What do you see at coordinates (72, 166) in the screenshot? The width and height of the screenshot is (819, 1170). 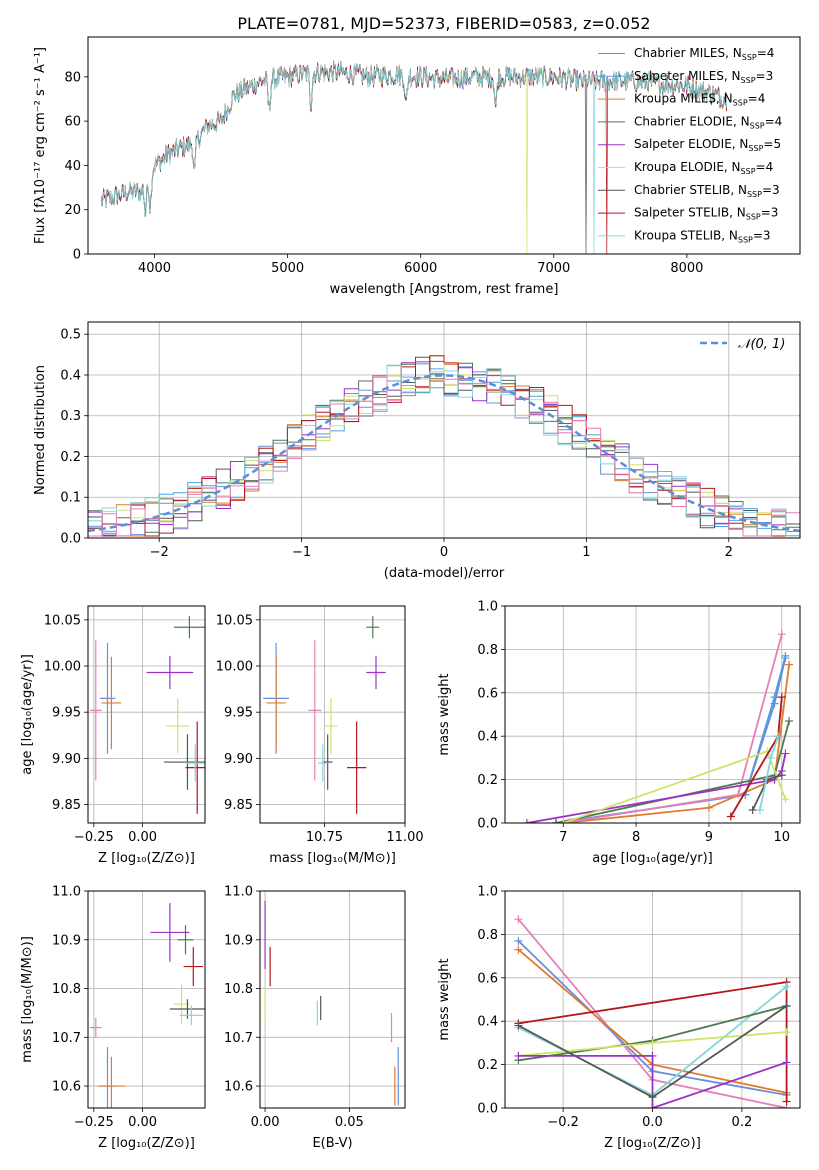 I see `y-tick-label: 40` at bounding box center [72, 166].